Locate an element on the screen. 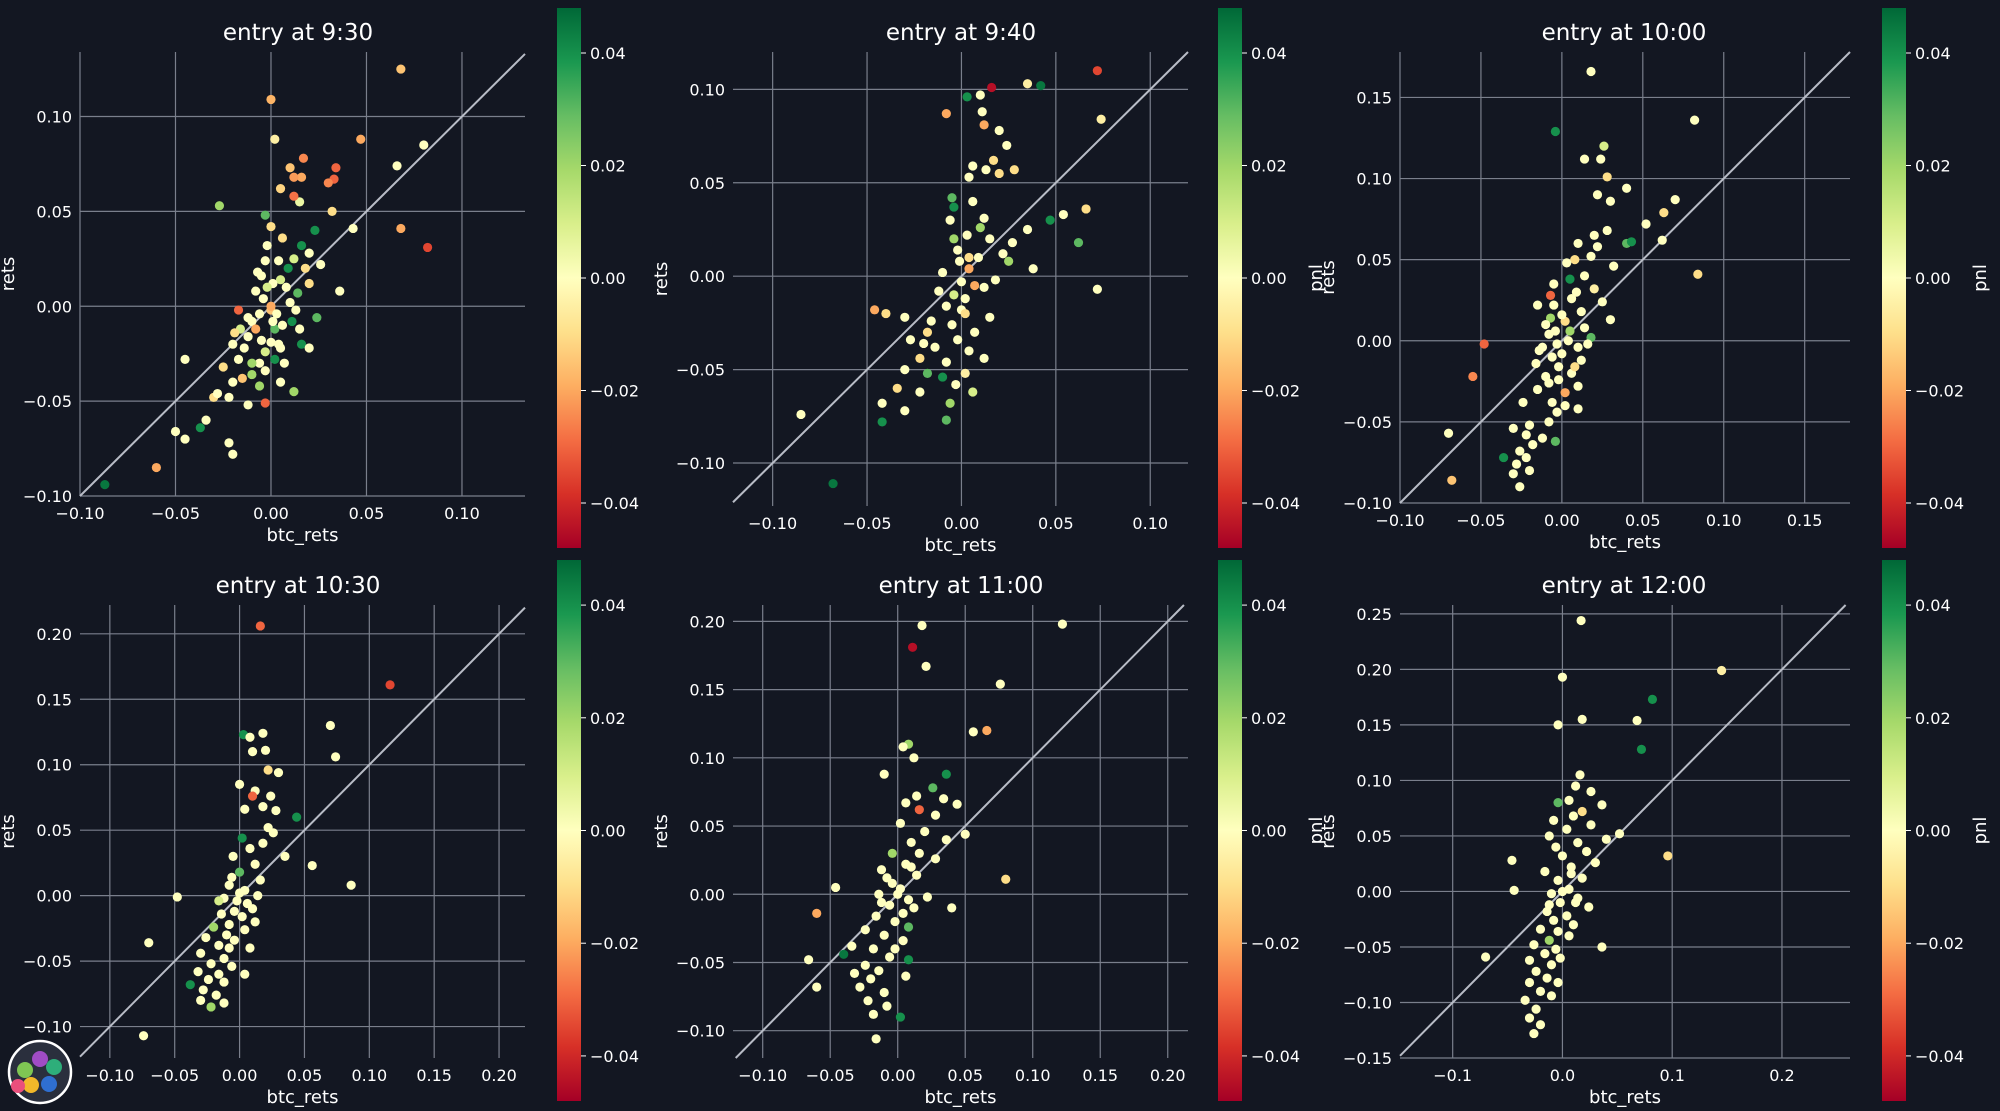  y-tick-label: 0.10 is located at coordinates (54, 117).